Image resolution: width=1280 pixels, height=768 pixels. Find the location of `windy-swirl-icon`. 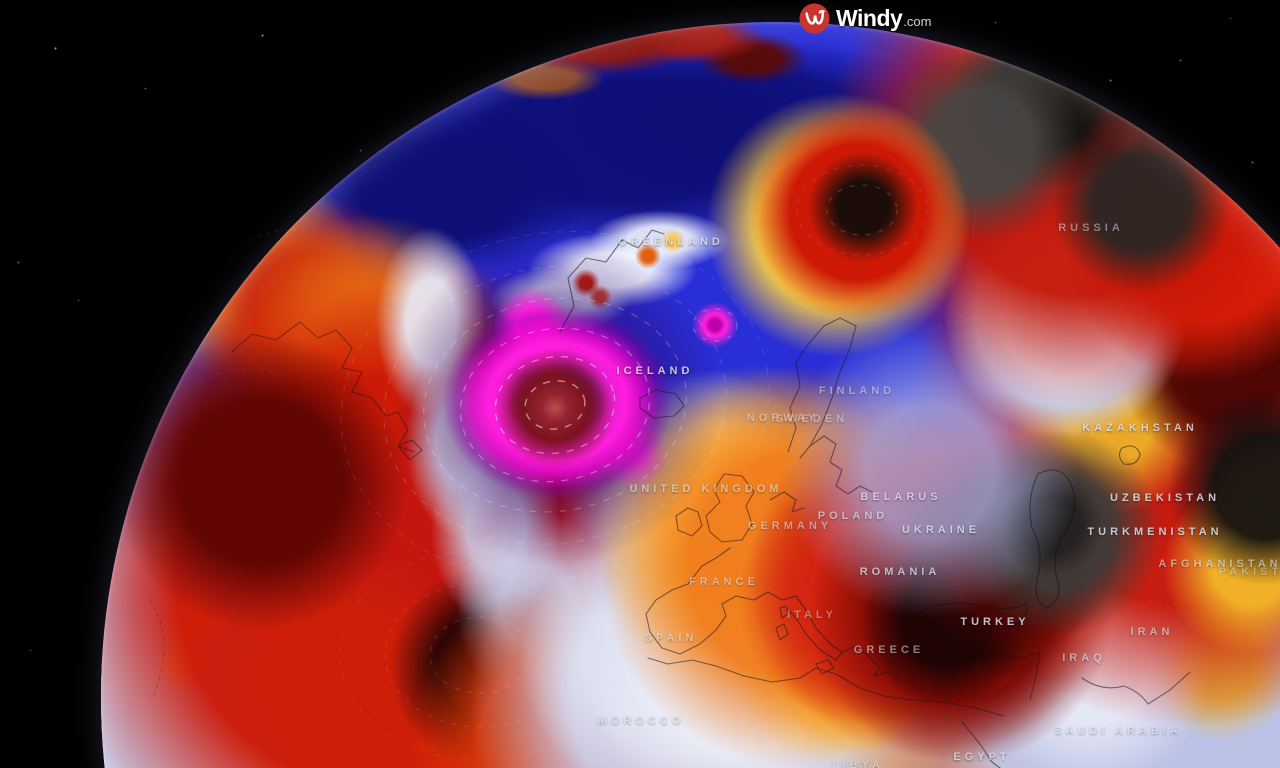

windy-swirl-icon is located at coordinates (814, 18).